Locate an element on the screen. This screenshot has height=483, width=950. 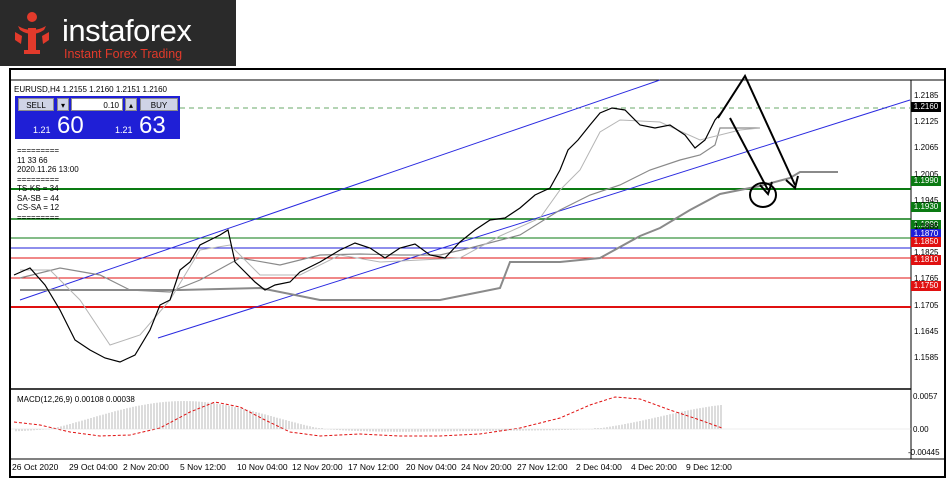
target-circle is located at coordinates (763, 195).